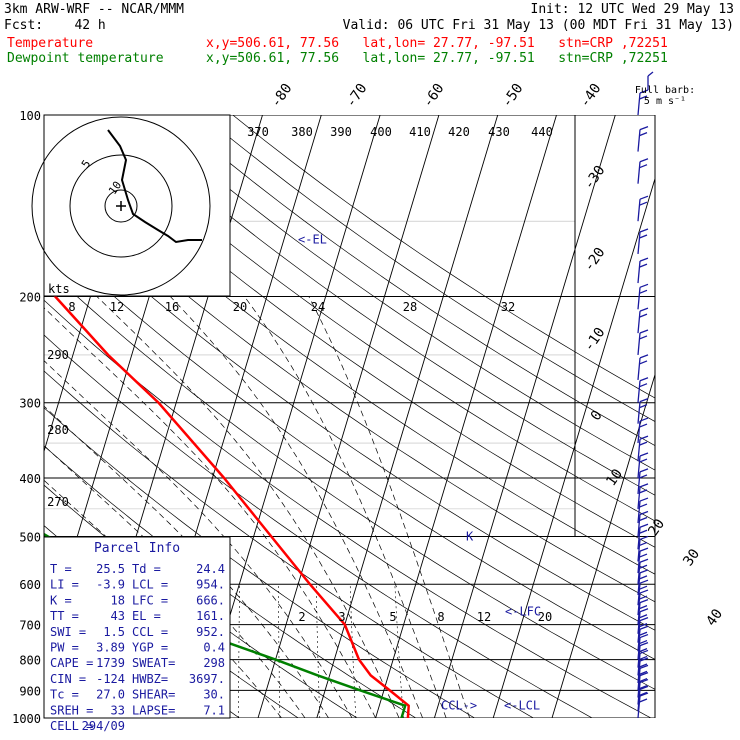 Image resolution: width=740 pixels, height=740 pixels. What do you see at coordinates (357, 96) in the screenshot?
I see `isotherm-tick-label: -70` at bounding box center [357, 96].